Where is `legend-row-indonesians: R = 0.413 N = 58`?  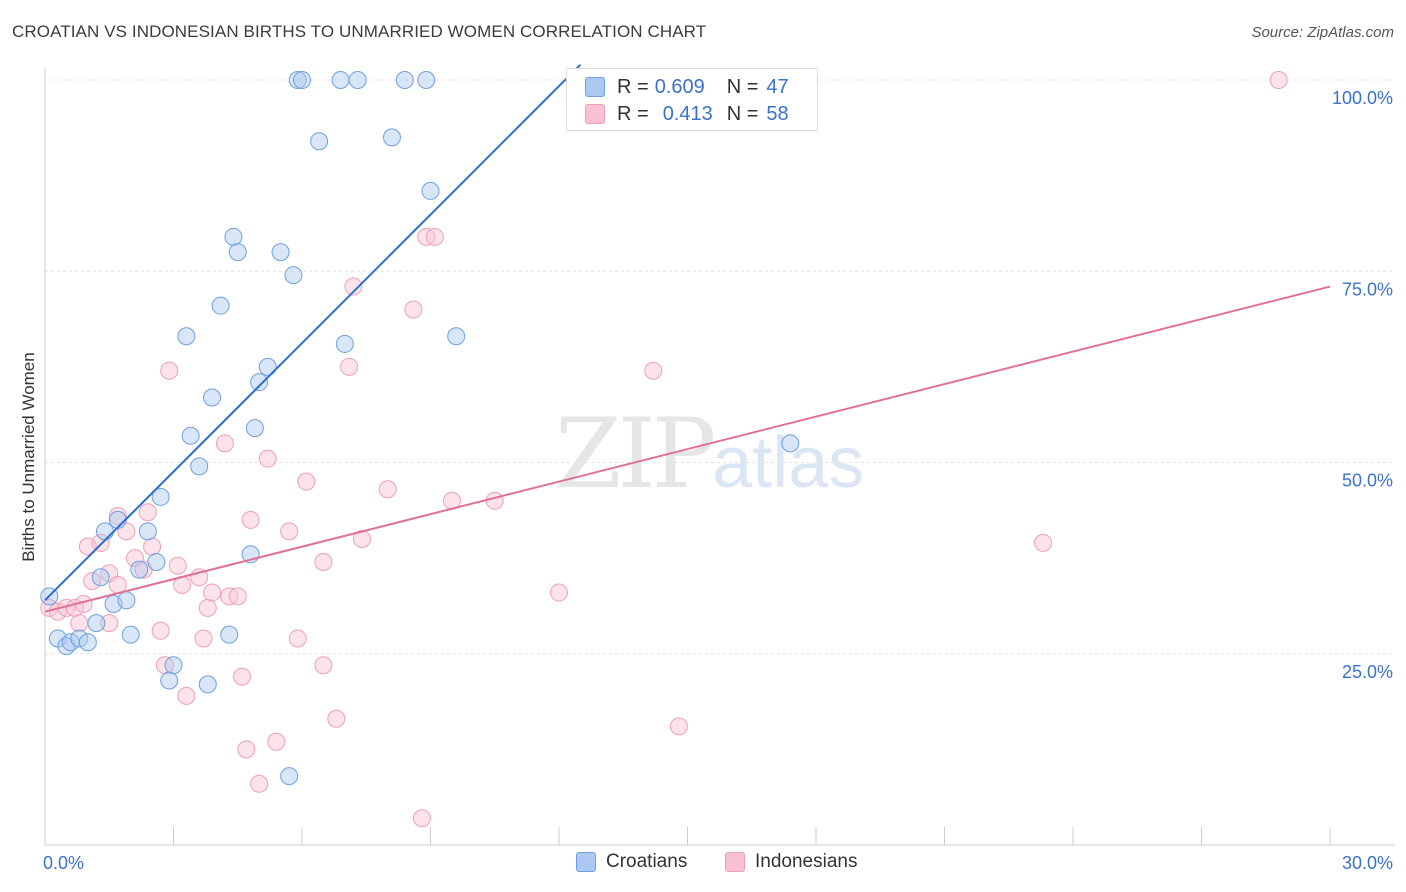
legend-row-indonesians: R = 0.413 N = 58 is located at coordinates (687, 114).